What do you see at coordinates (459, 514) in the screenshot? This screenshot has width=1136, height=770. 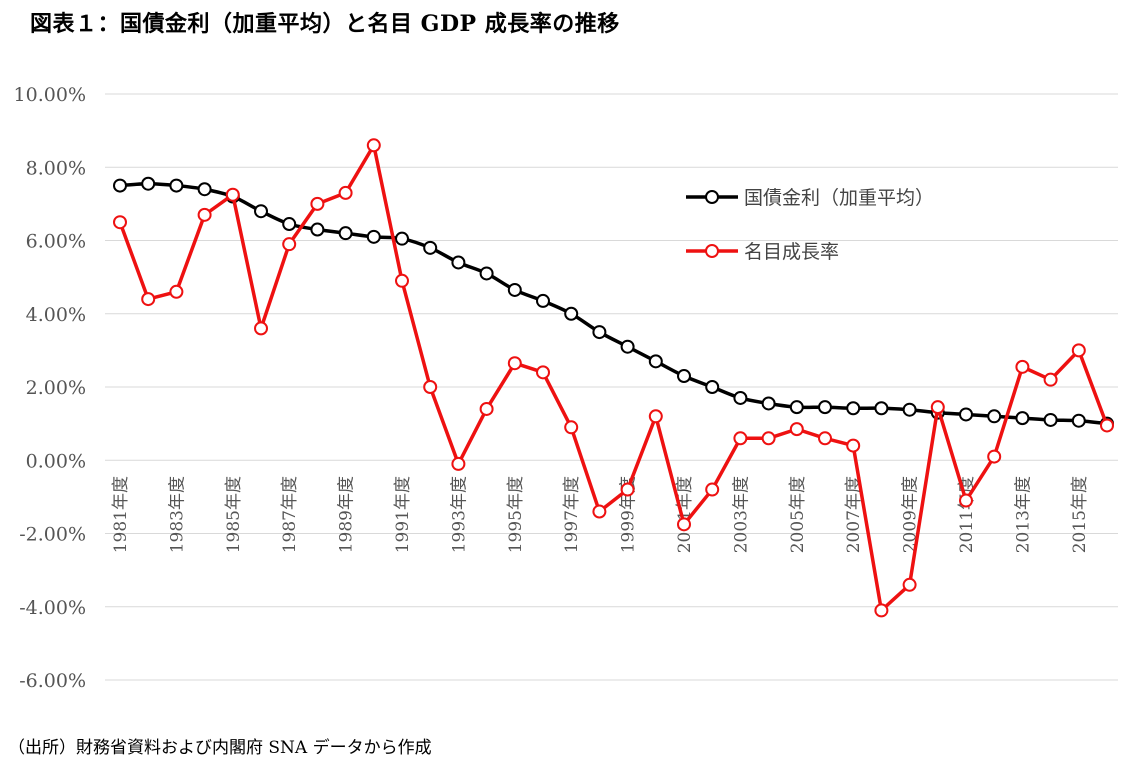 I see `x-tick-label: 1993年度` at bounding box center [459, 514].